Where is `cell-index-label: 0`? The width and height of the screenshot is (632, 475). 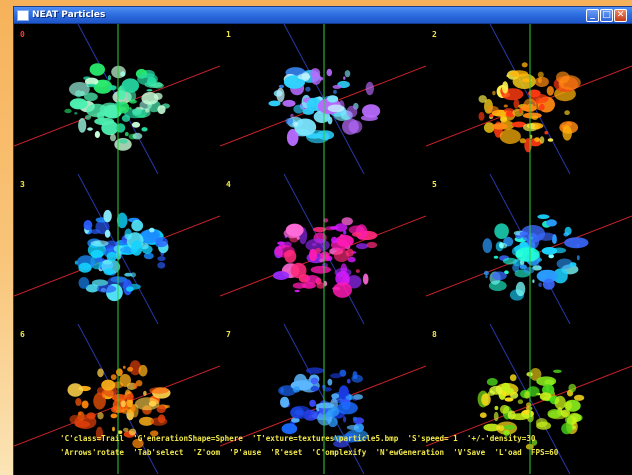 cell-index-label: 0 is located at coordinates (22, 34).